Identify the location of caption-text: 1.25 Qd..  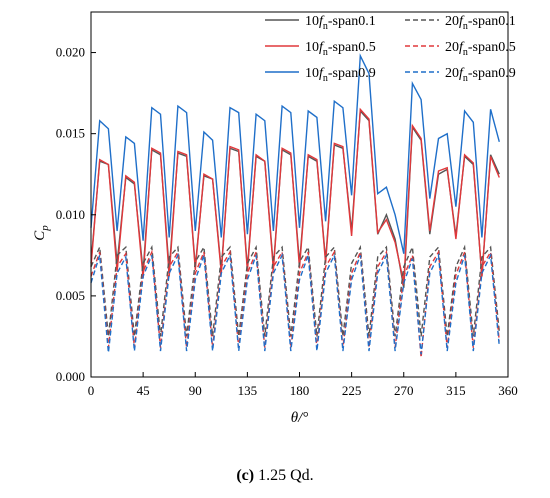
(286, 475).